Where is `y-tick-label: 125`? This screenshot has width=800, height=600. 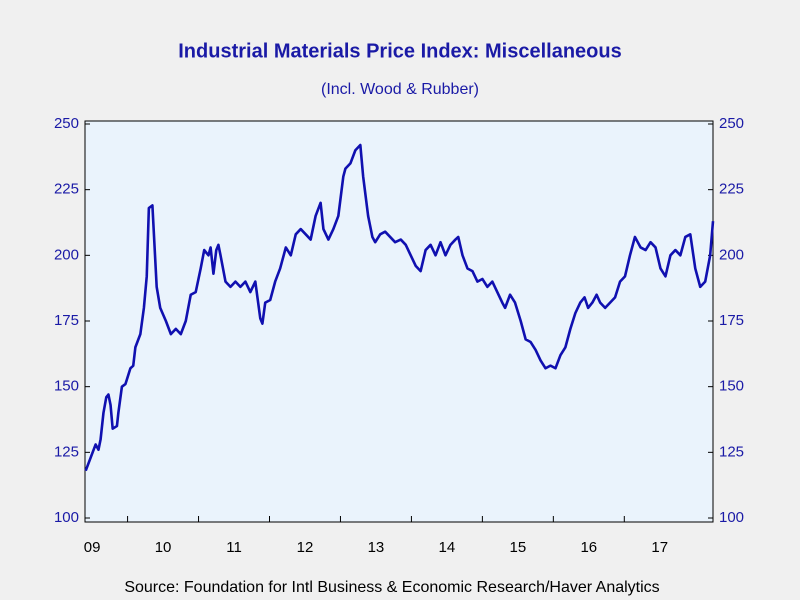
y-tick-label: 125 is located at coordinates (66, 451).